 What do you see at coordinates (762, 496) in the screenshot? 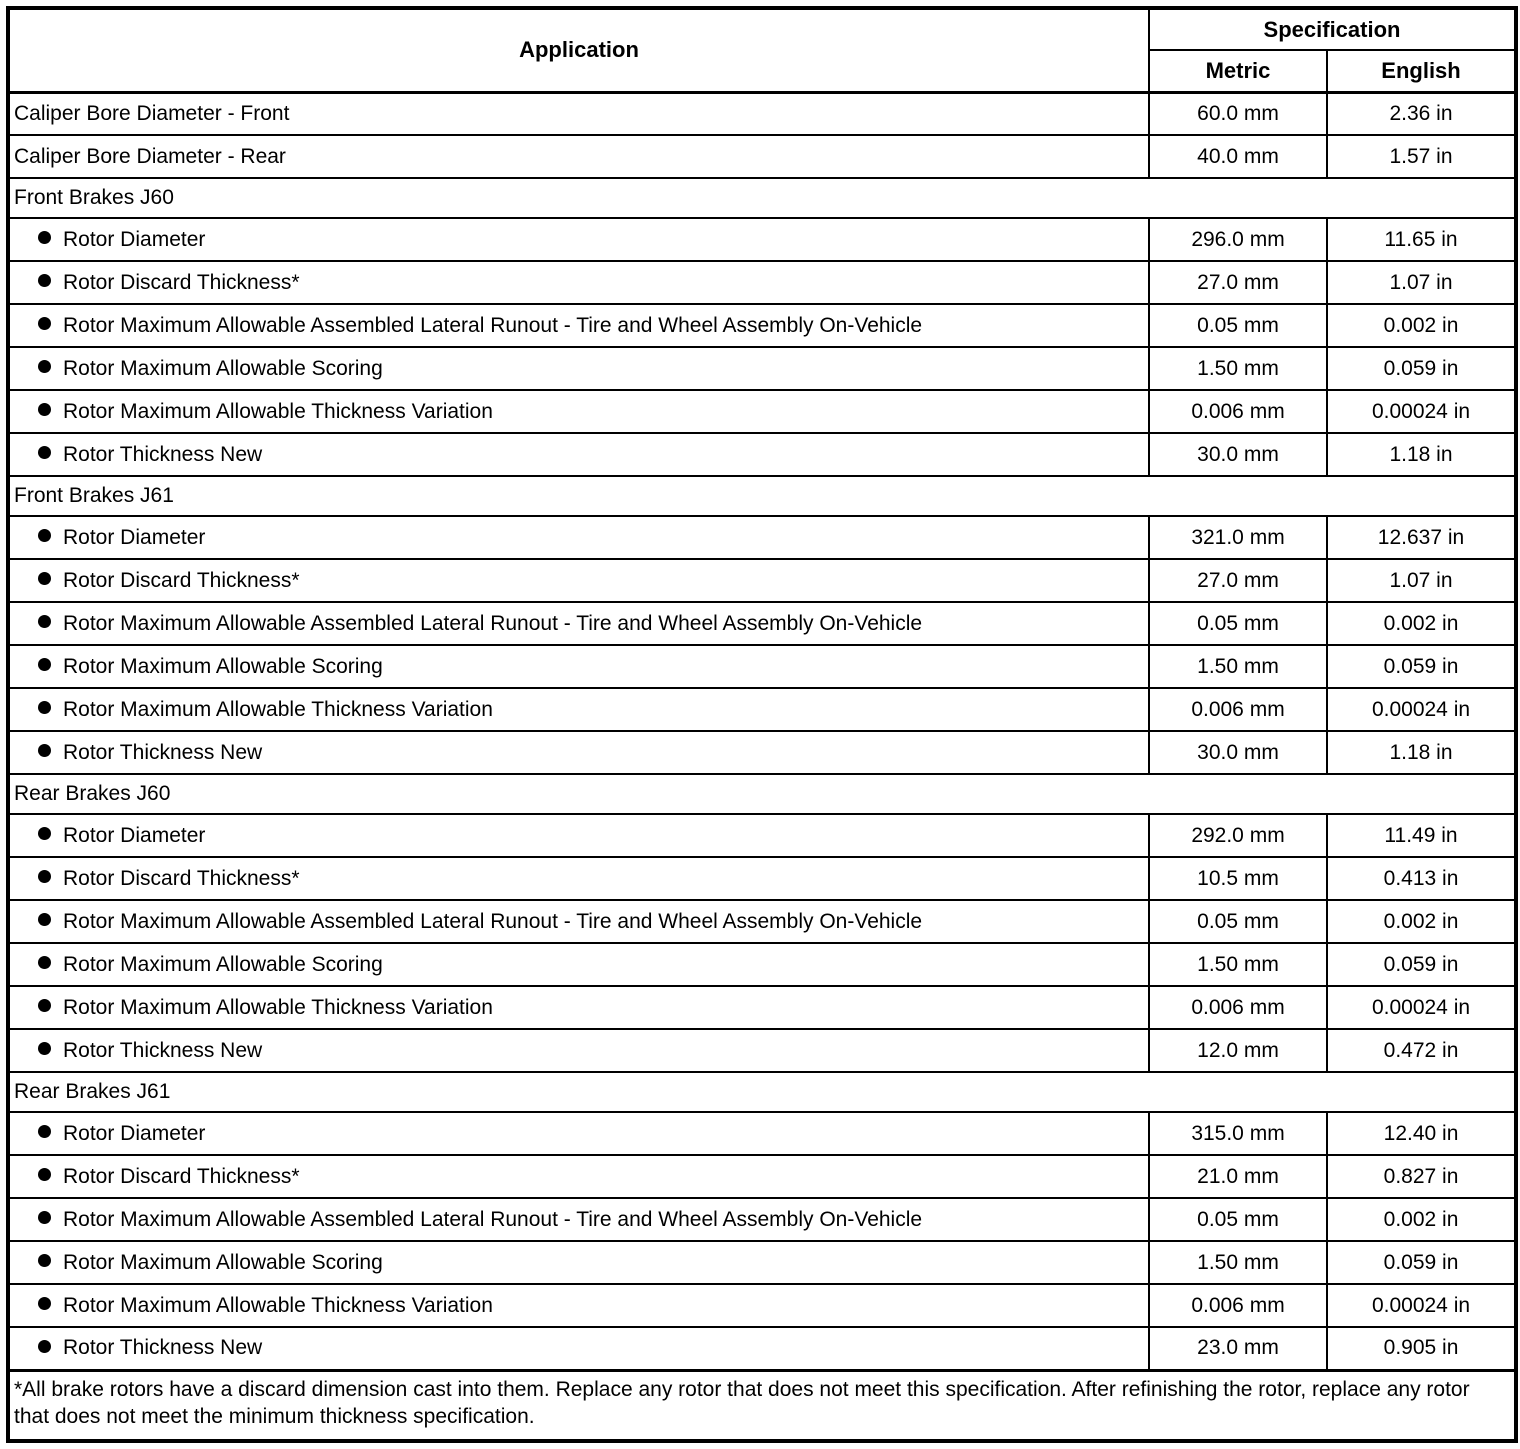
I see `section-header-row: Front Brakes J61` at bounding box center [762, 496].